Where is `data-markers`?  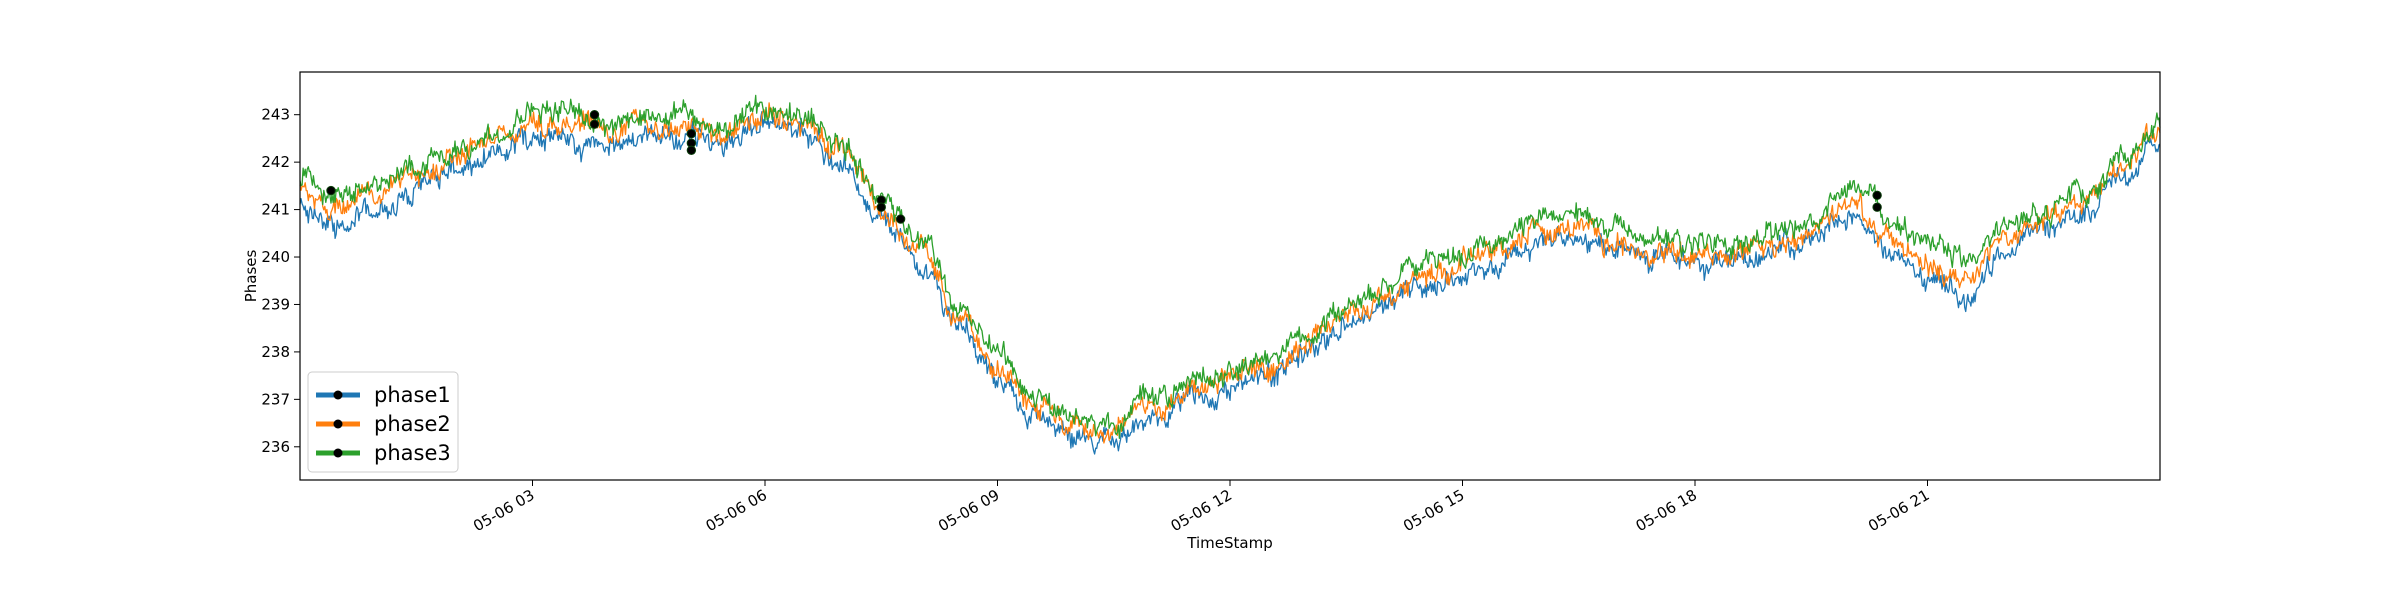 data-markers is located at coordinates (1104, 166).